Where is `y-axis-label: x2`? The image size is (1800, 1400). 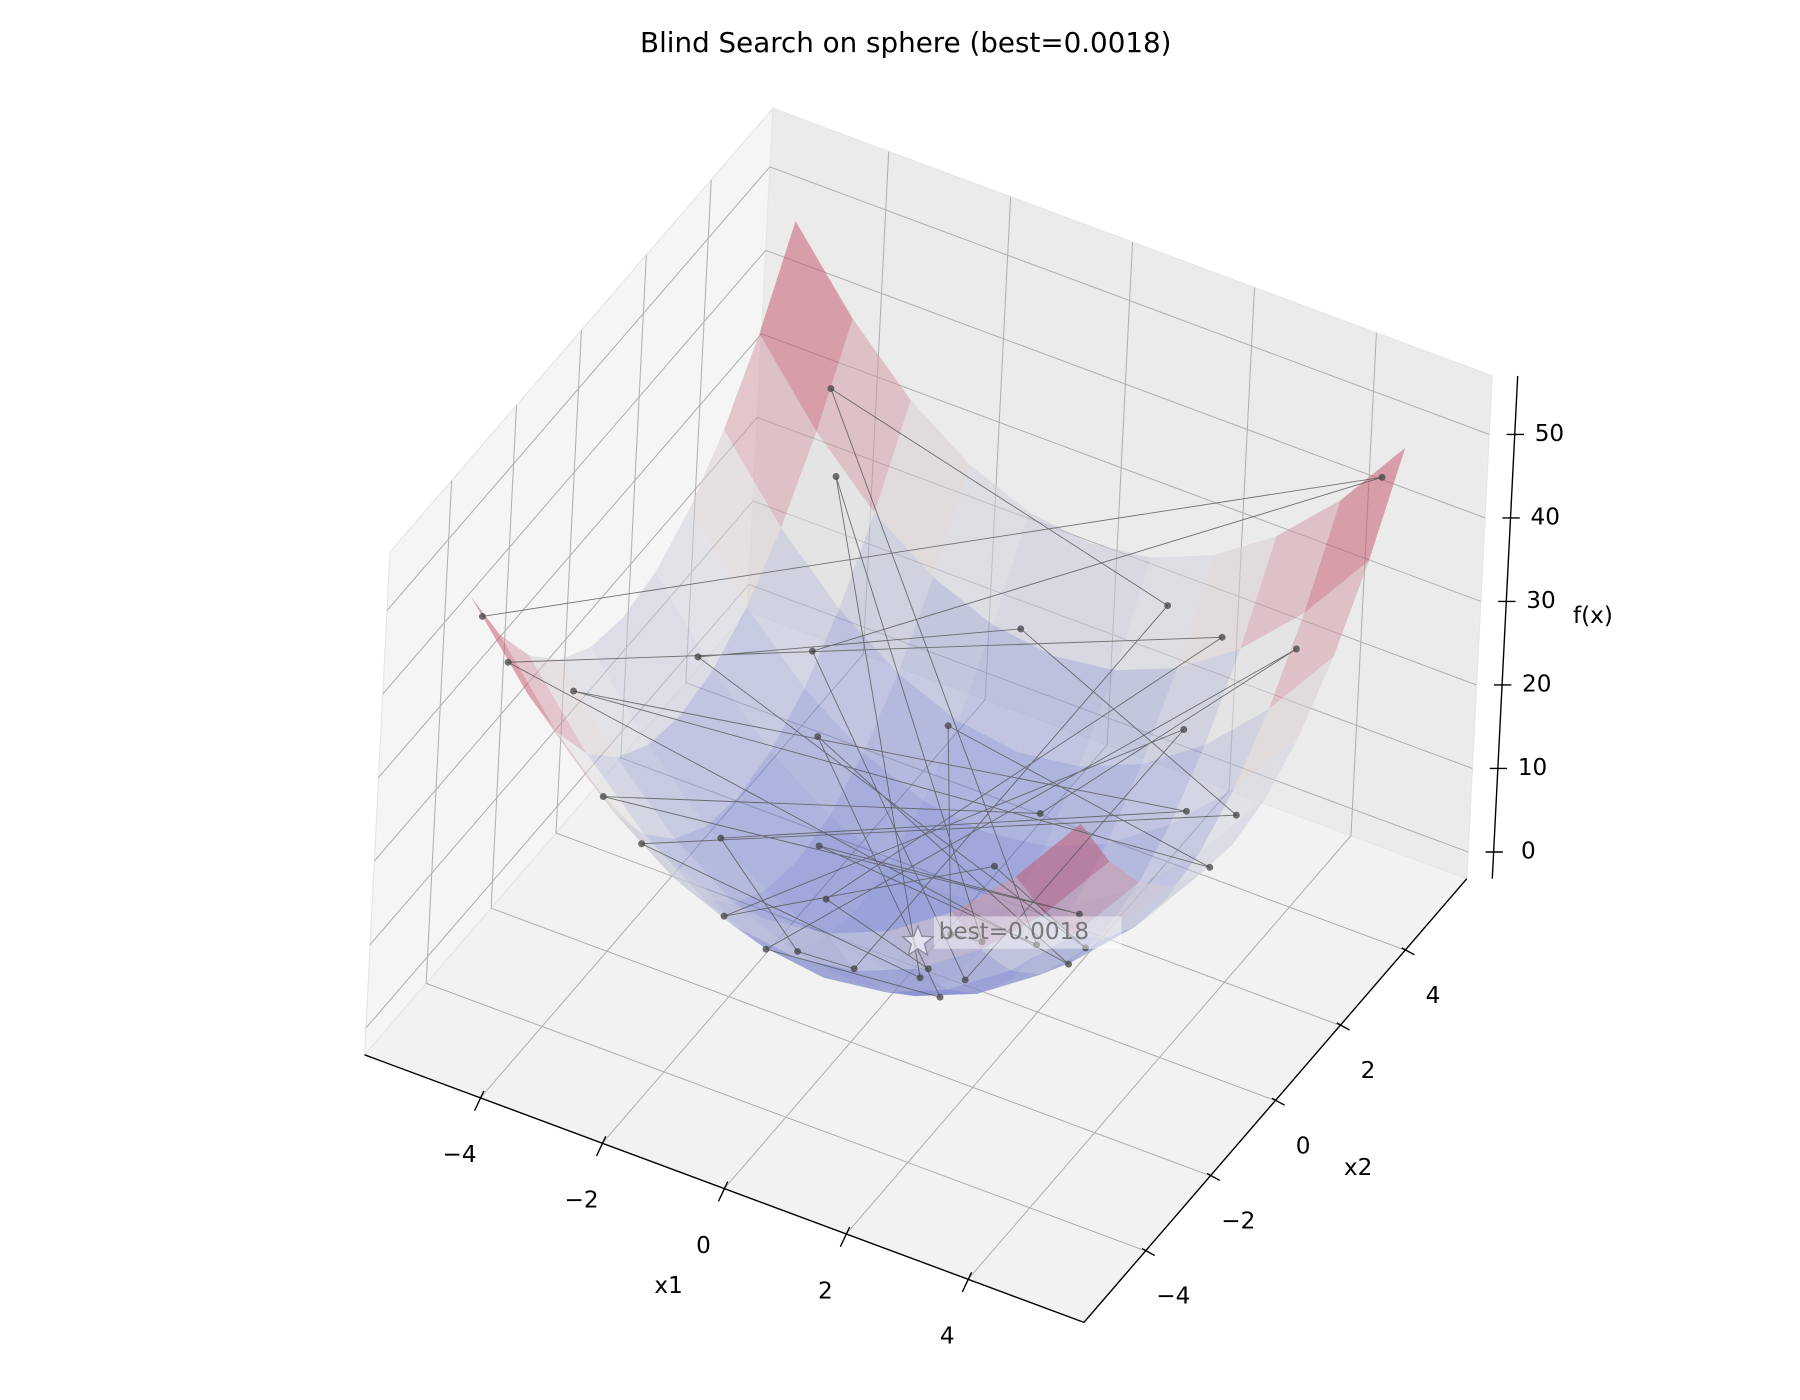
y-axis-label: x2 is located at coordinates (1358, 1168).